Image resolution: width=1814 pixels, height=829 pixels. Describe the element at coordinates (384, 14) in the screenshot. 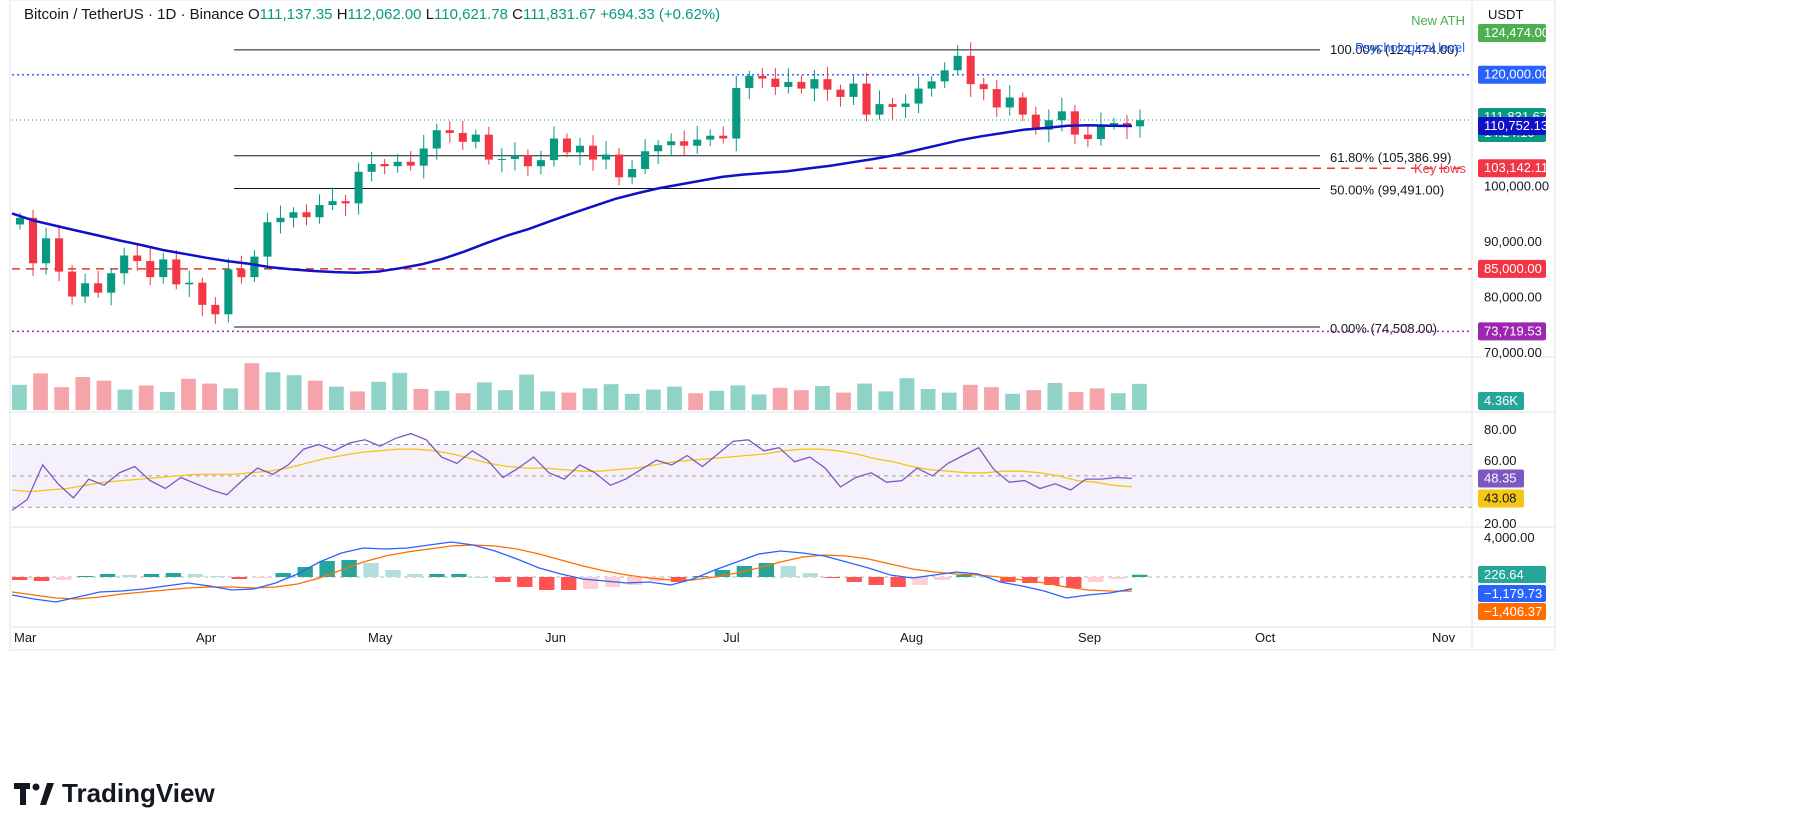

I see `high-value: 112,062.00` at that location.